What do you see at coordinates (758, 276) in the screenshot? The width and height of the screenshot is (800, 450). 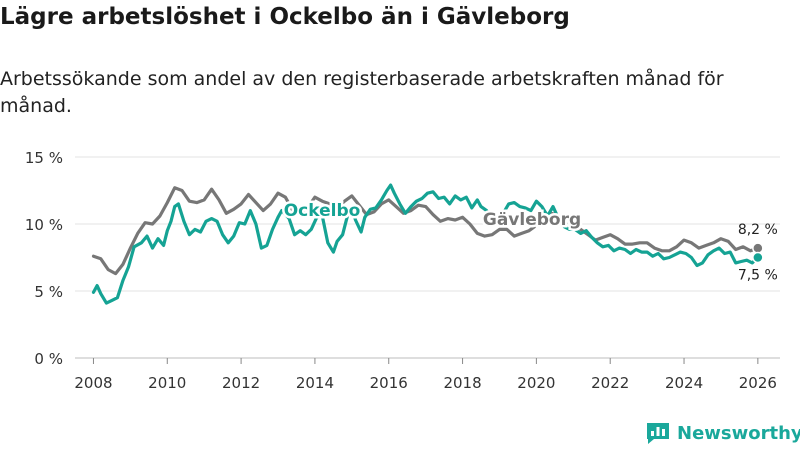 I see `end-label-ockelbo: 7,5 %` at bounding box center [758, 276].